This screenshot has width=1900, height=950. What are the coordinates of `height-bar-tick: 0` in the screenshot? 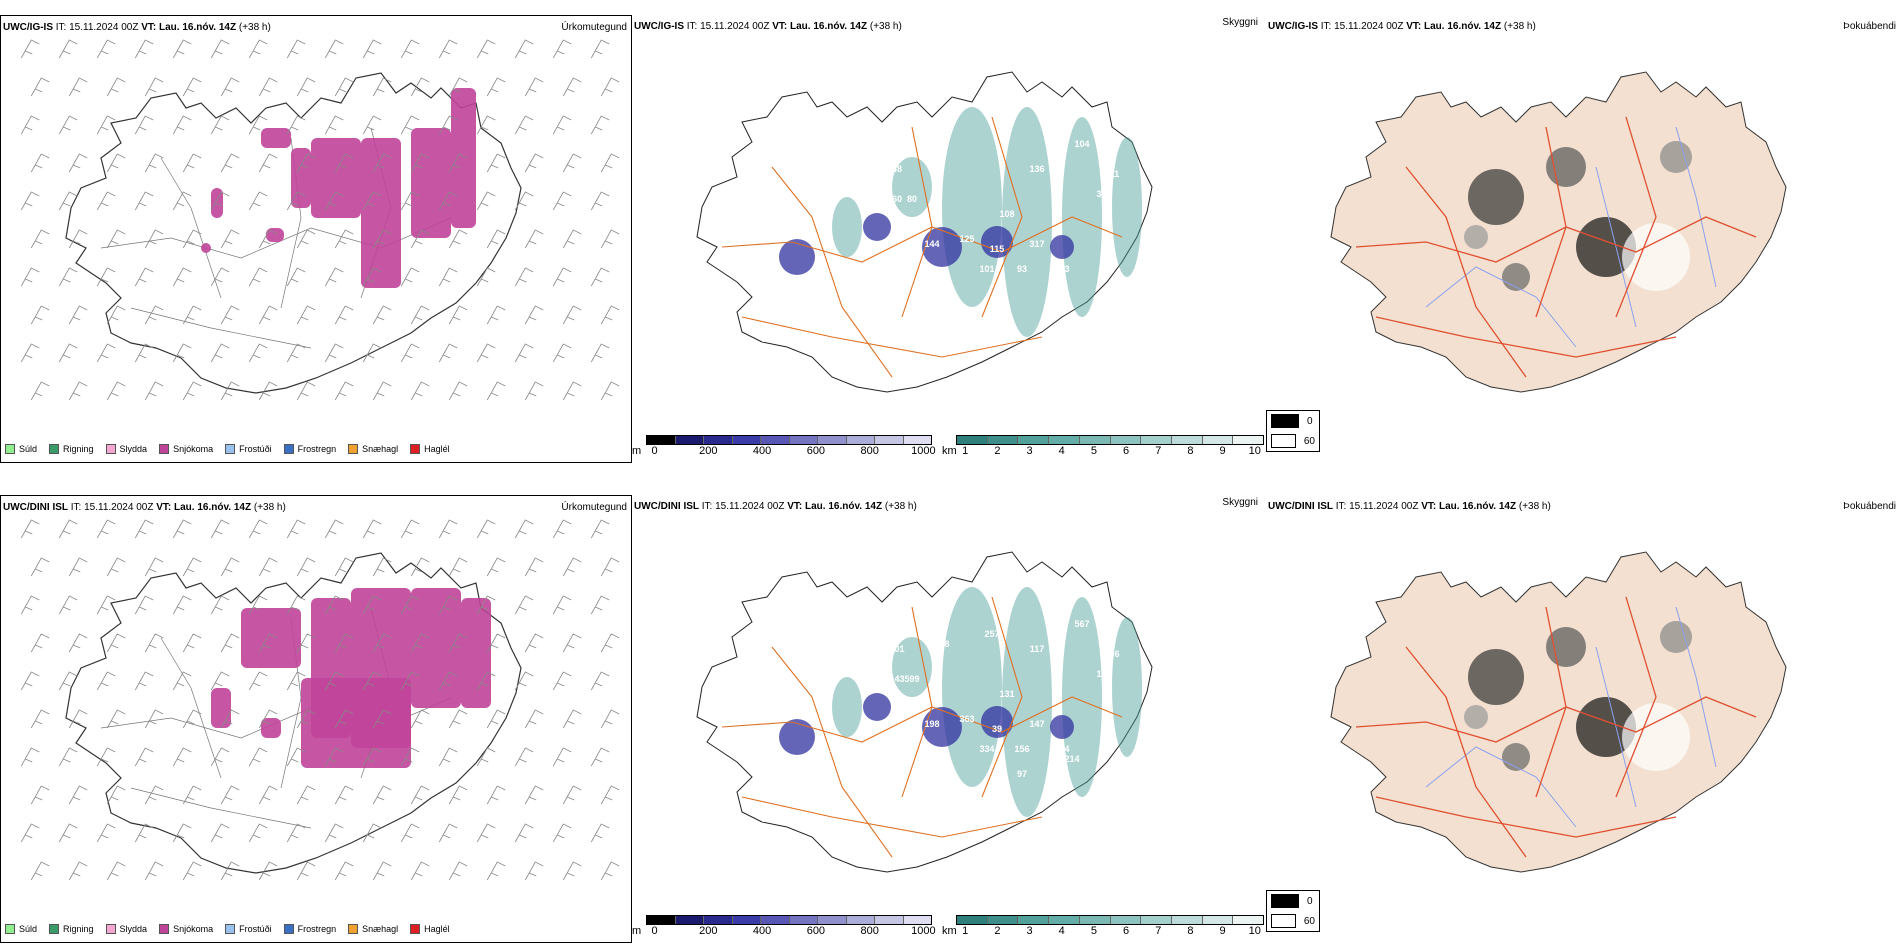 It's located at (654, 451).